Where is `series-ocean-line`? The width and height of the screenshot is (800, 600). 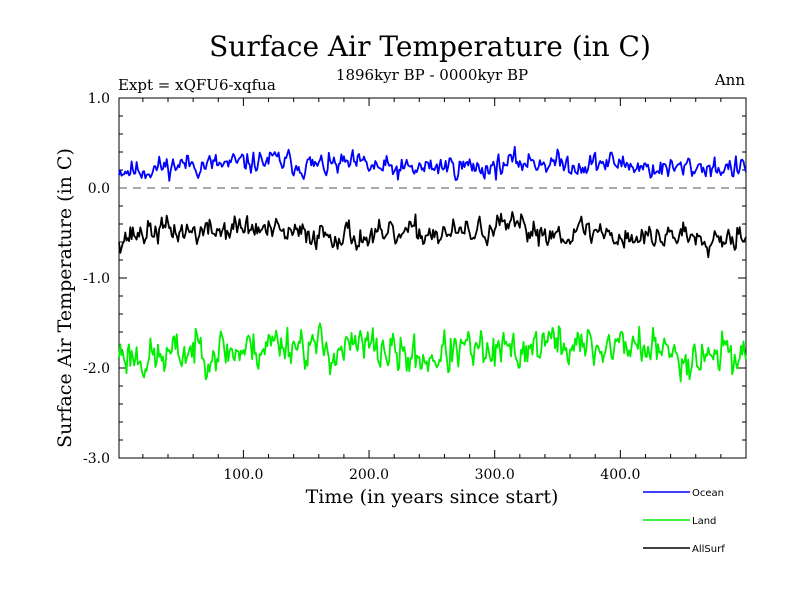 series-ocean-line is located at coordinates (432, 163).